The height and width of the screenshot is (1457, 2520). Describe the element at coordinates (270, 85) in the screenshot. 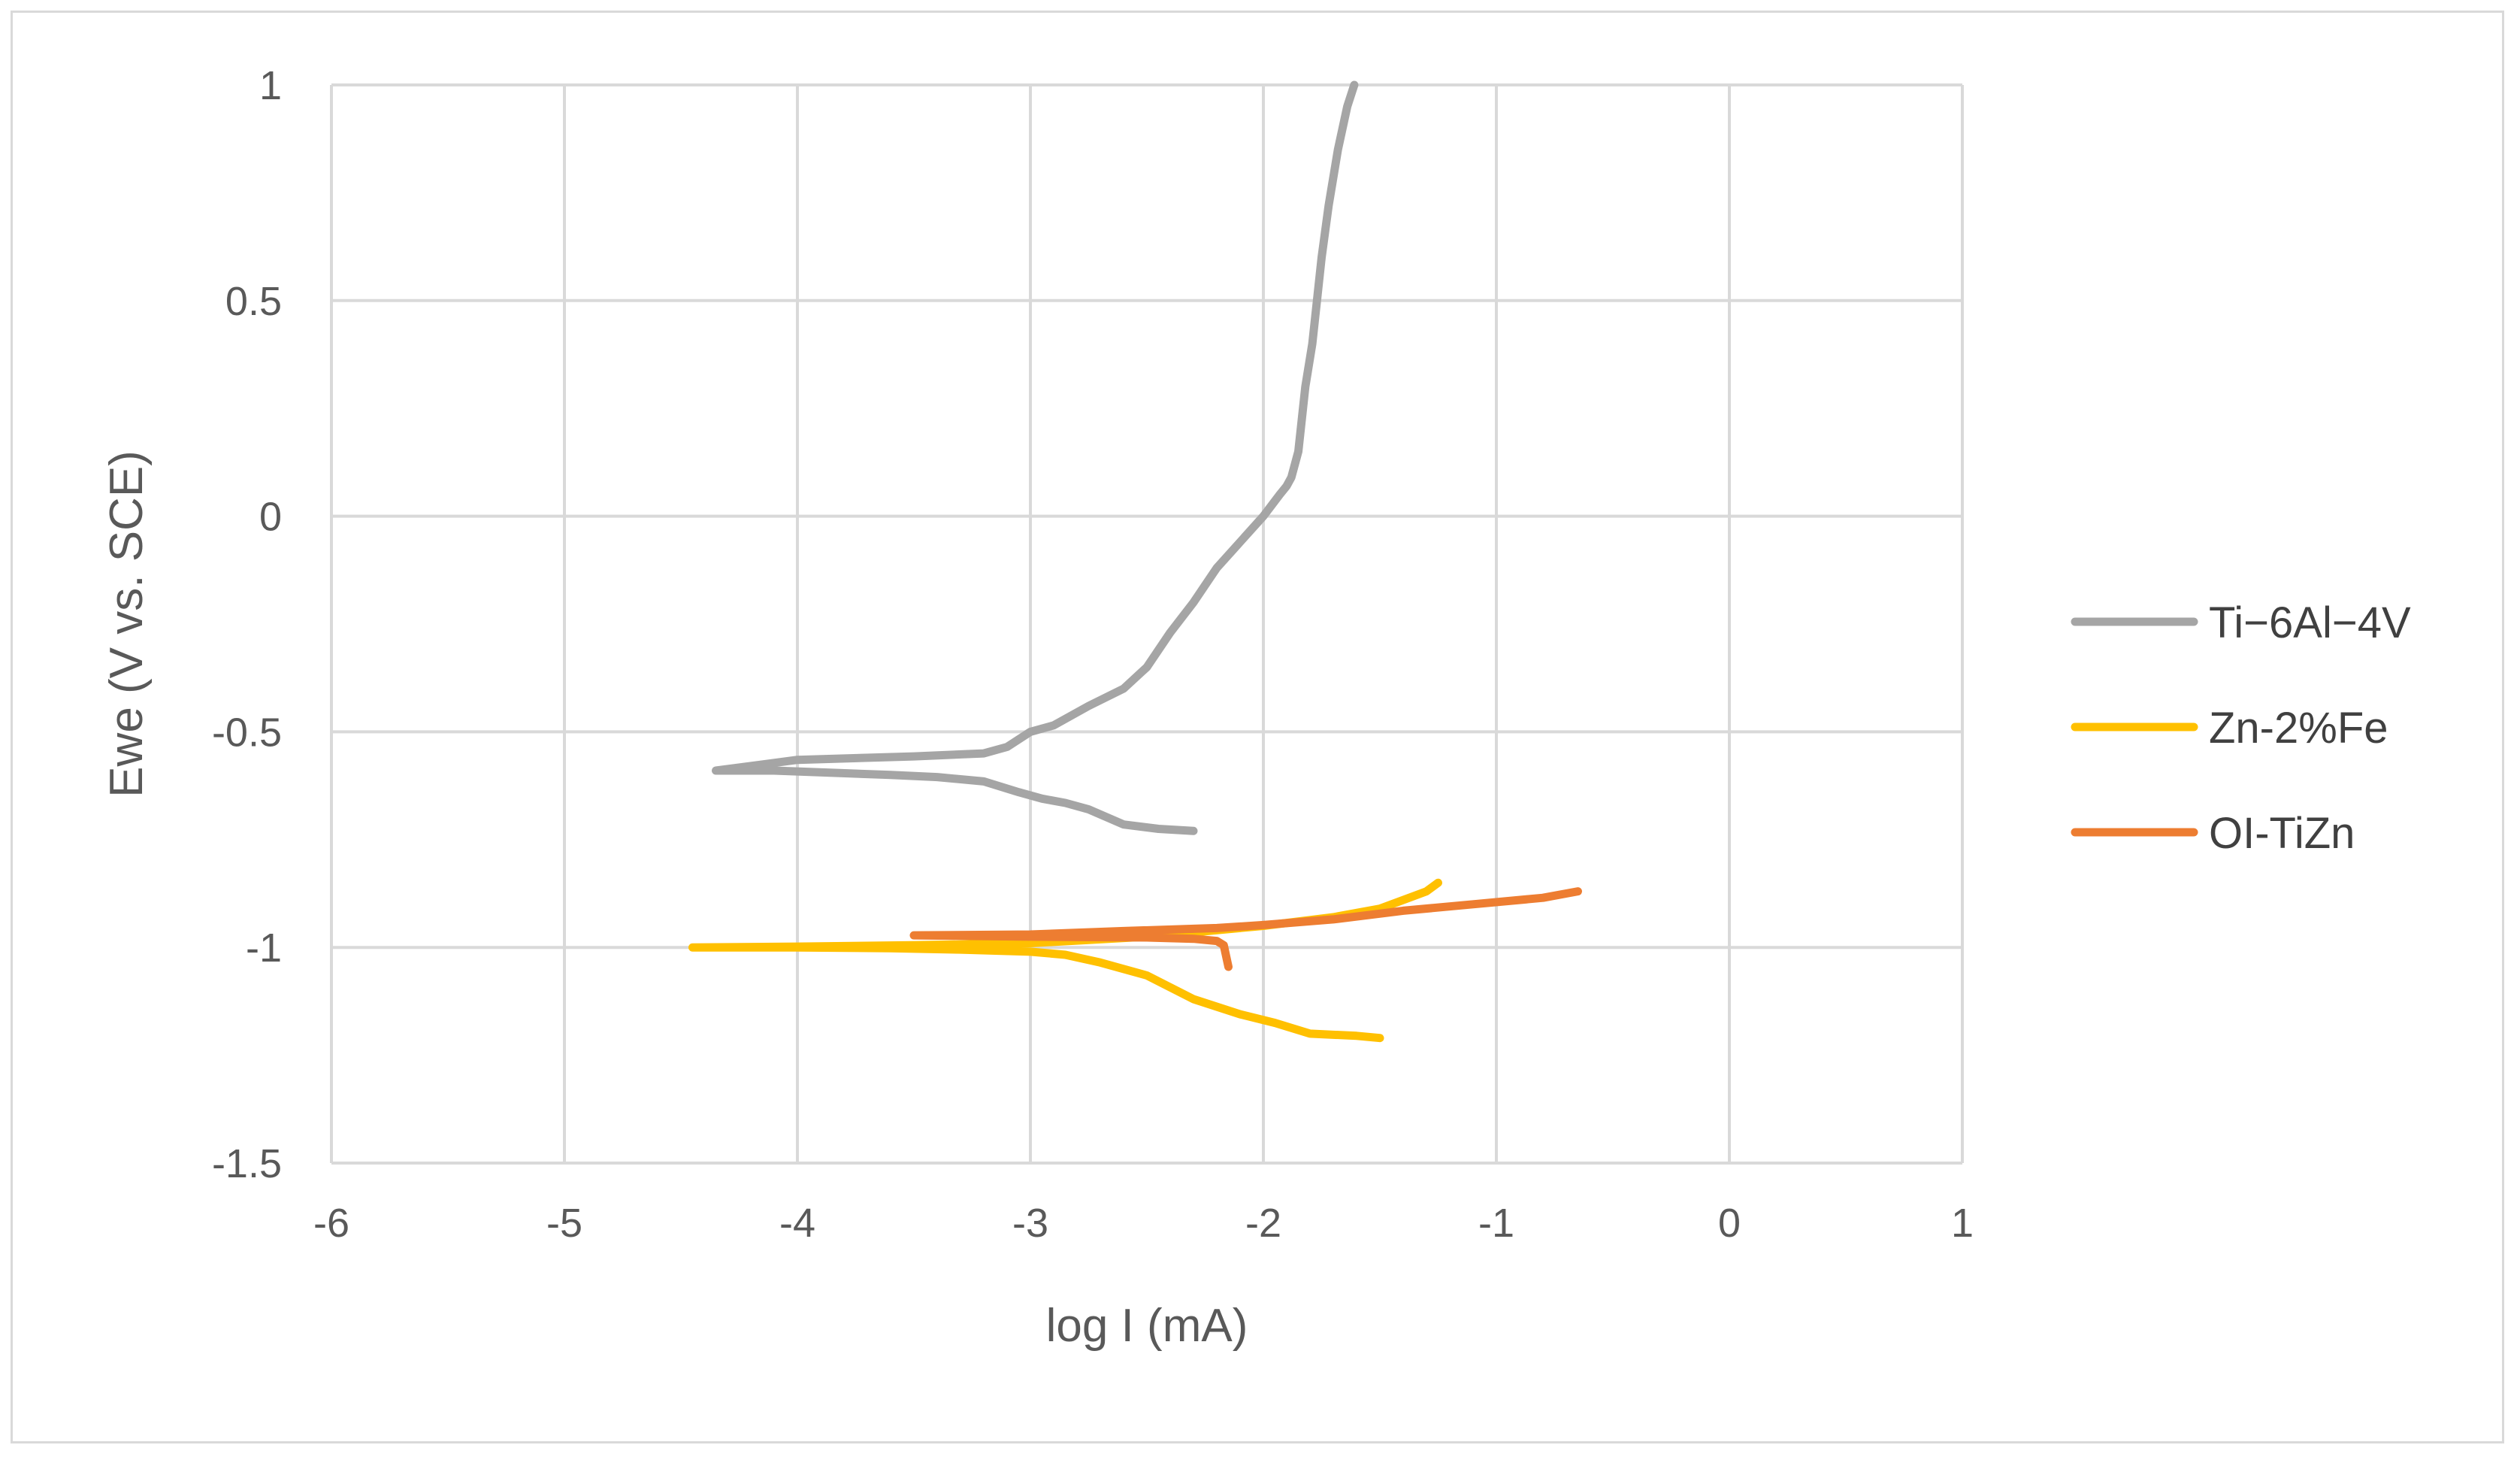

I see `y-tick-label: 1` at that location.